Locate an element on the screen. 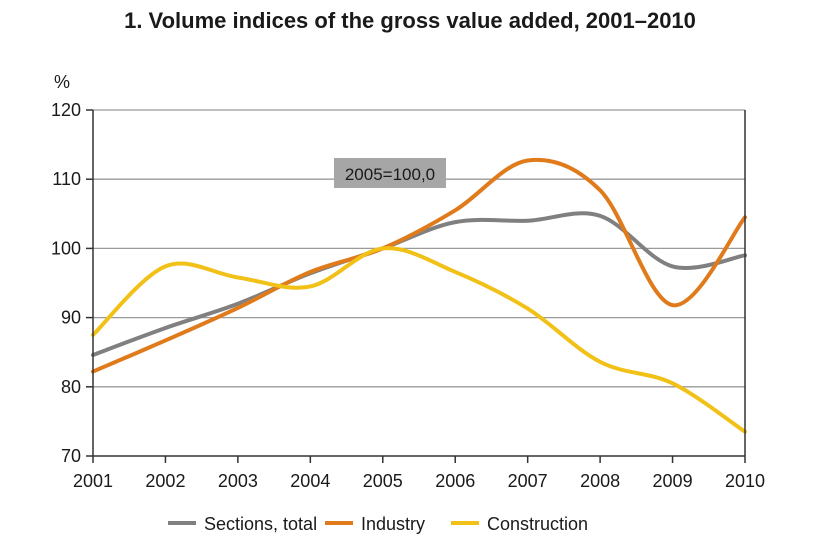 Image resolution: width=820 pixels, height=540 pixels. y-tick-label: 110 is located at coordinates (66, 179).